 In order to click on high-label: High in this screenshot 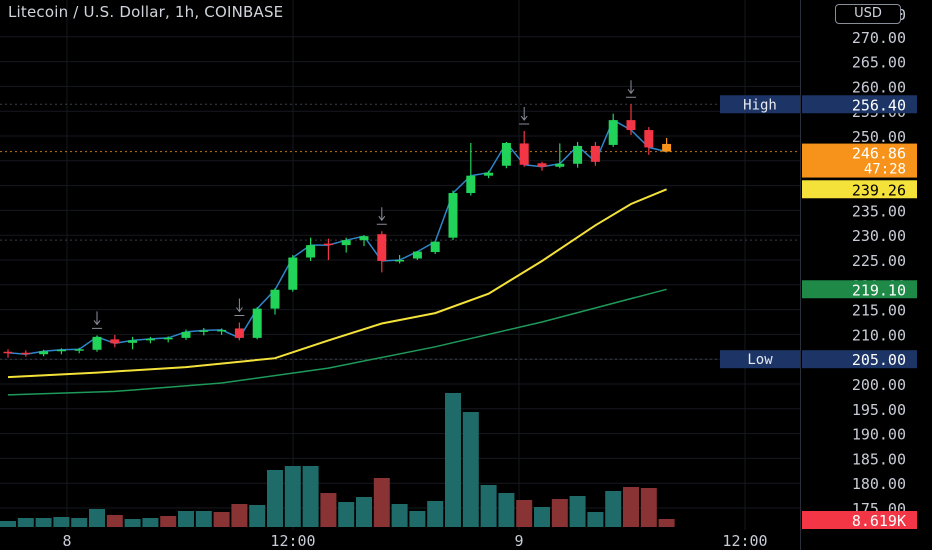, I will do `click(760, 105)`.